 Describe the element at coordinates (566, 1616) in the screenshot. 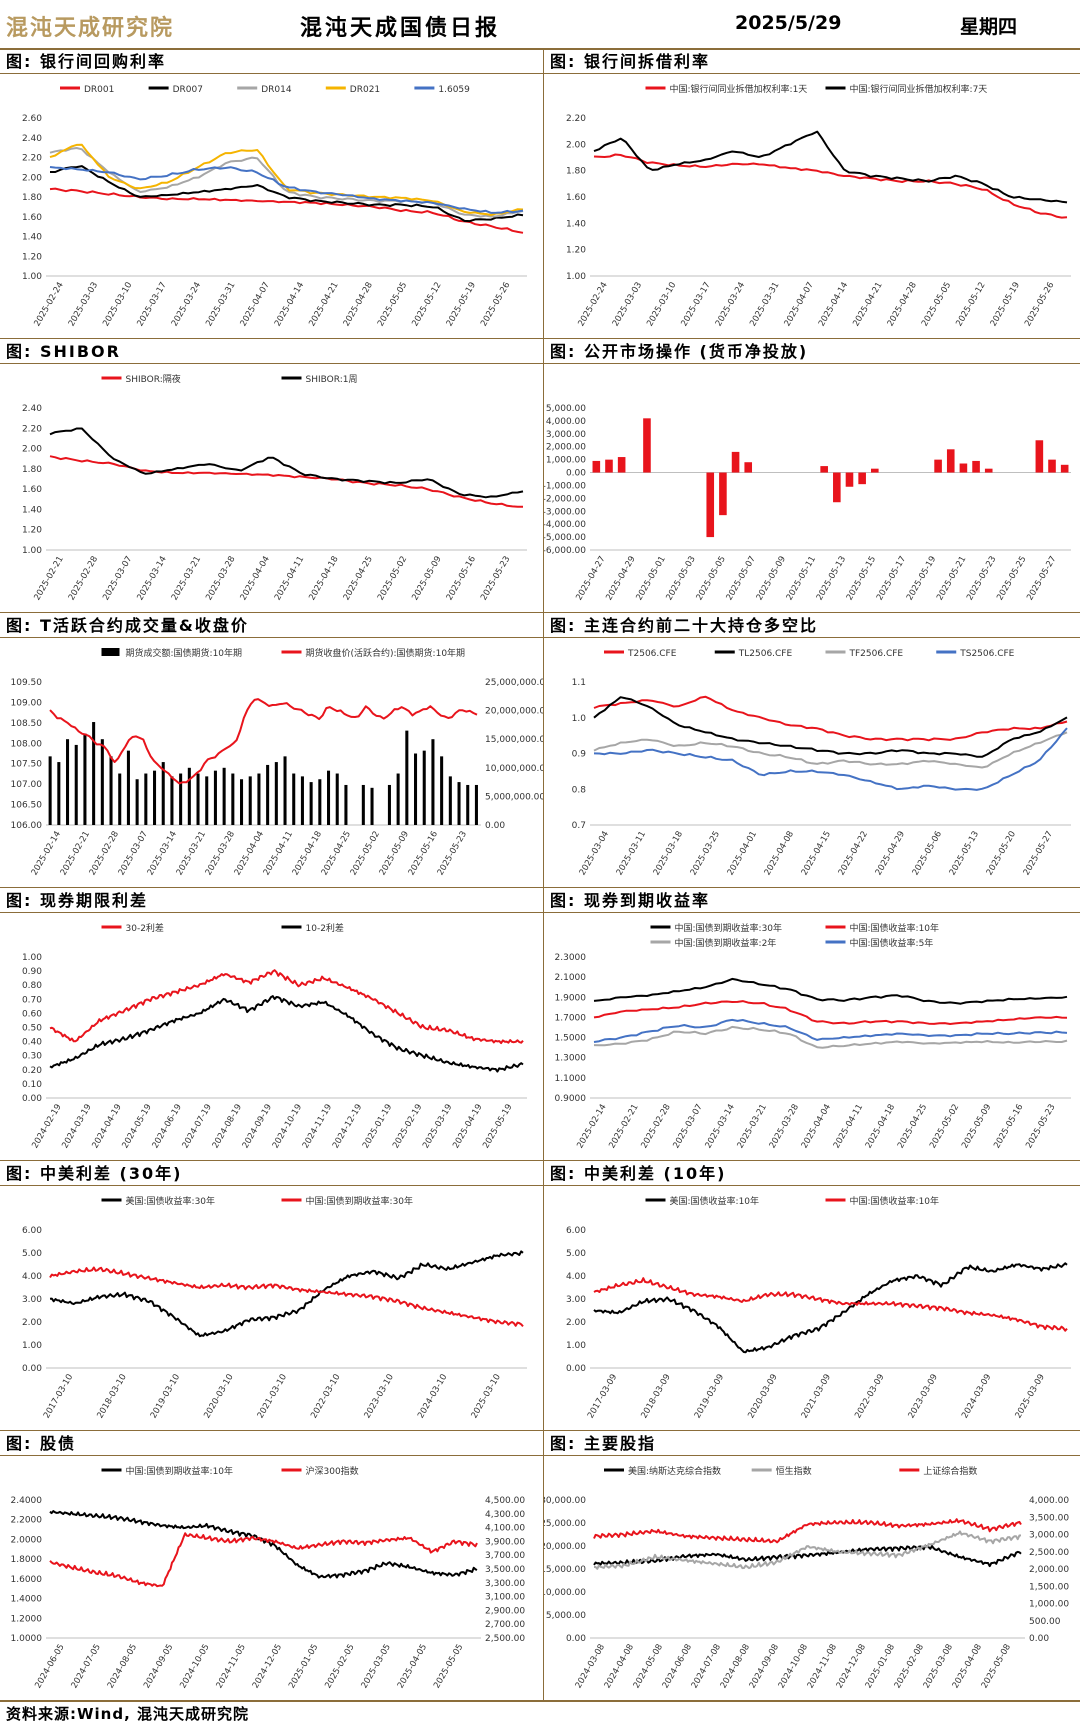

I see `y-tick-label: 5,000.00` at that location.